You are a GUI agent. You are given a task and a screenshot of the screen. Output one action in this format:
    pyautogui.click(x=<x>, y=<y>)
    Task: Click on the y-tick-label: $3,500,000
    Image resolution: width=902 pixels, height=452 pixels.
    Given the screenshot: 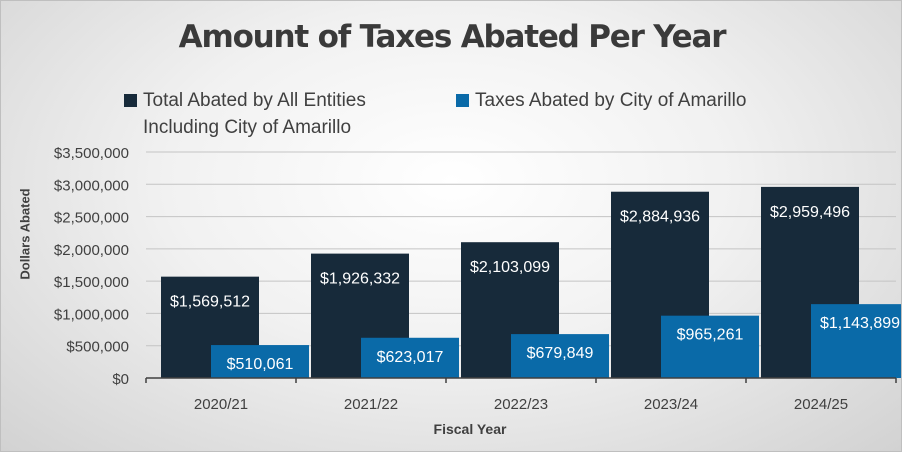 What is the action you would take?
    pyautogui.click(x=91, y=153)
    